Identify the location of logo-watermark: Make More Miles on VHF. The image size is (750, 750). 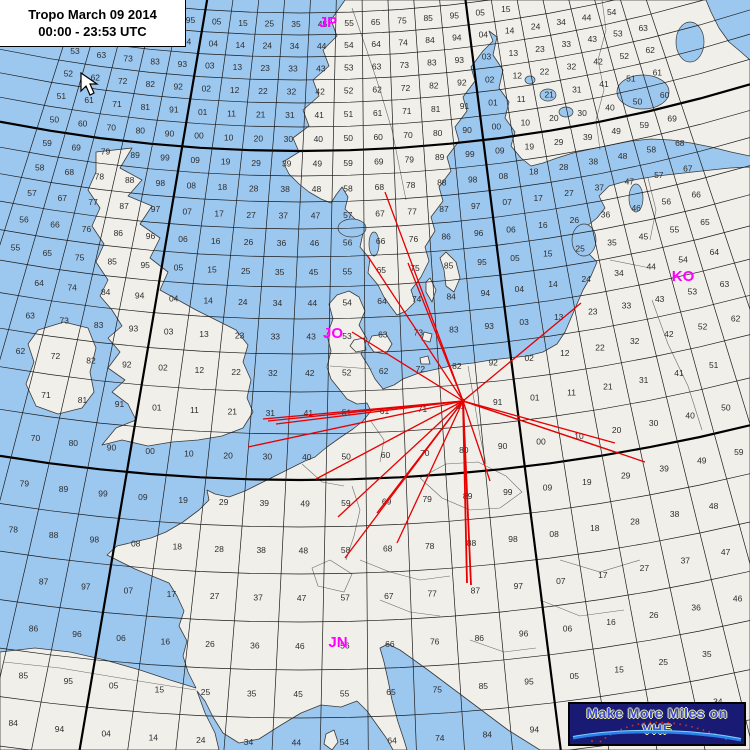
(657, 724).